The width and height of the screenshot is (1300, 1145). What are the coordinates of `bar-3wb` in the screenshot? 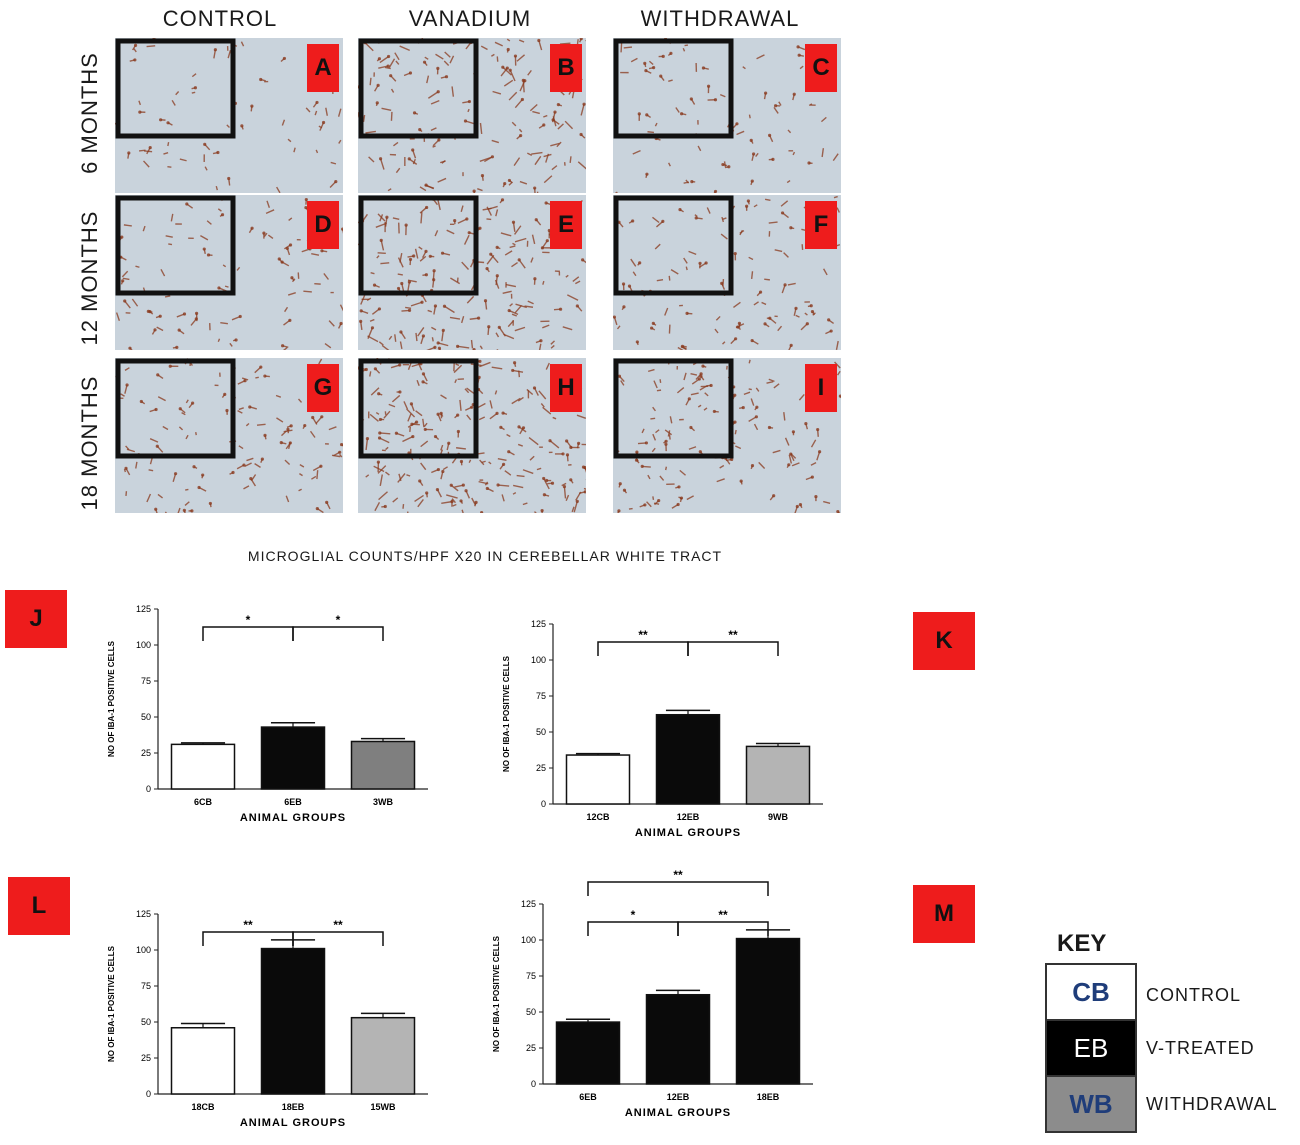 It's located at (383, 765).